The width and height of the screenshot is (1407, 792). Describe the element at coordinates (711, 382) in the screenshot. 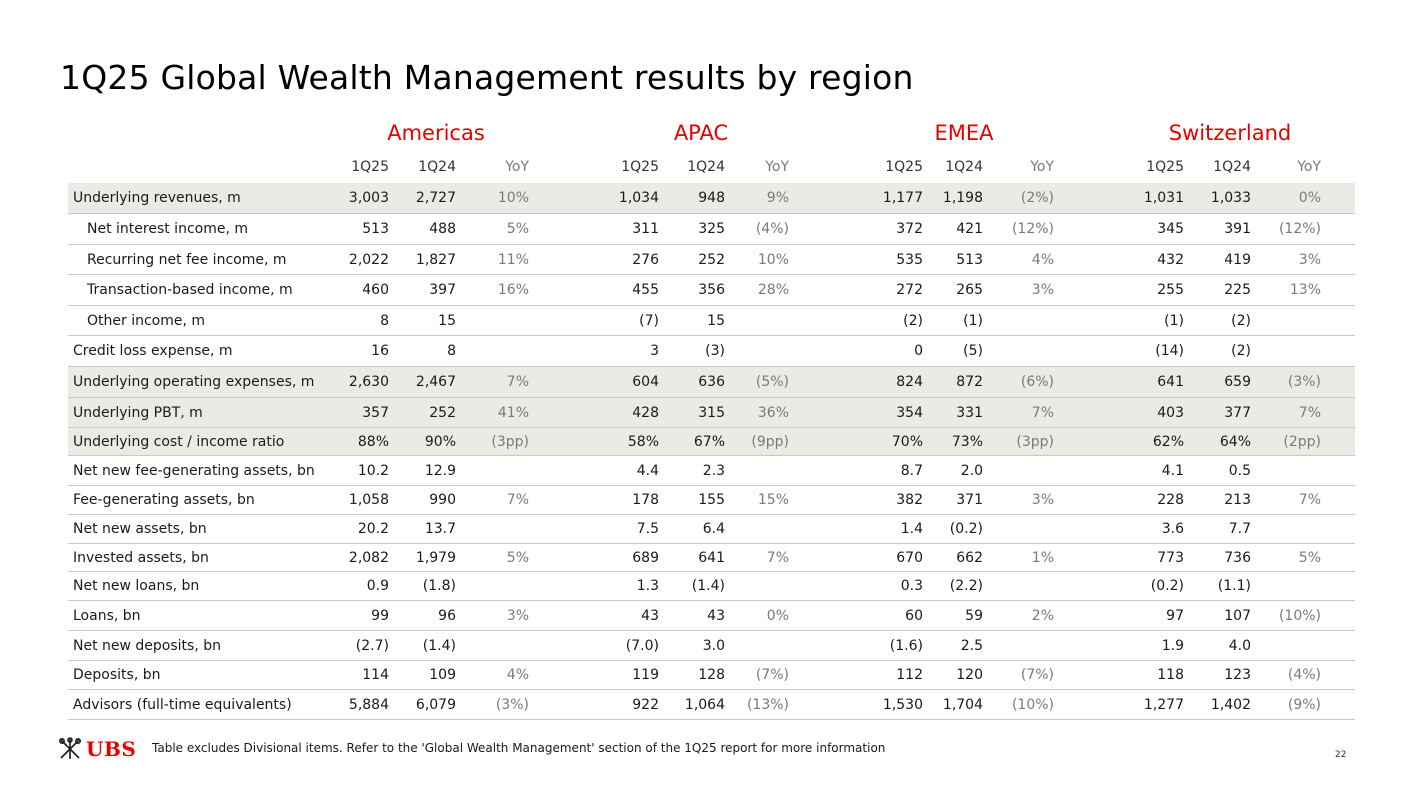

I see `table-cell: 636` at that location.